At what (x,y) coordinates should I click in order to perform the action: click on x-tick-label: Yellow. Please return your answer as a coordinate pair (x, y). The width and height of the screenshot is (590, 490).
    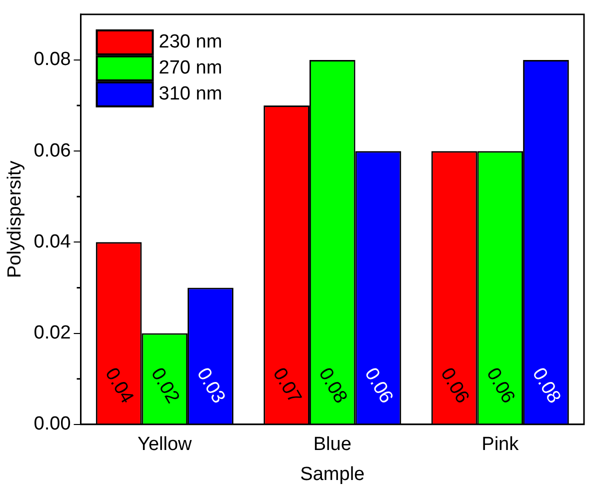
    Looking at the image, I should click on (165, 445).